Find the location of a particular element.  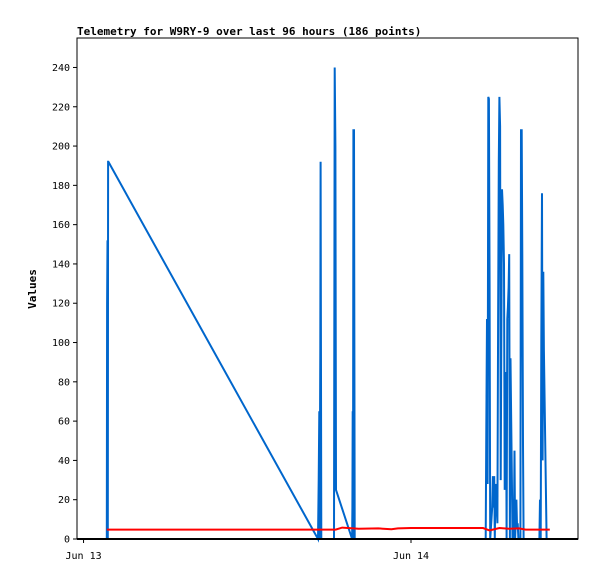

y-tick-label: 80 is located at coordinates (64, 382).